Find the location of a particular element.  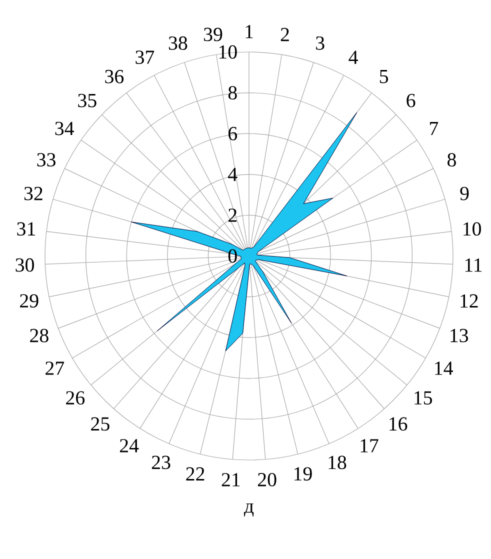

spoke-label: 33 is located at coordinates (46, 159).